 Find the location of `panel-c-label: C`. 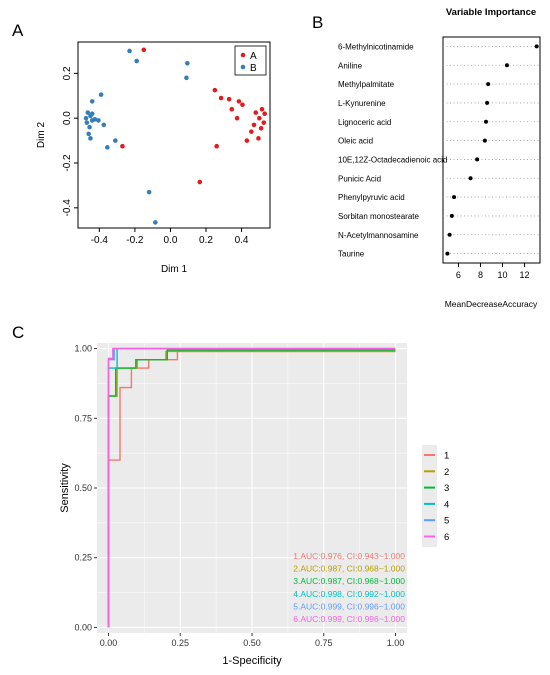

panel-c-label: C is located at coordinates (18, 332).